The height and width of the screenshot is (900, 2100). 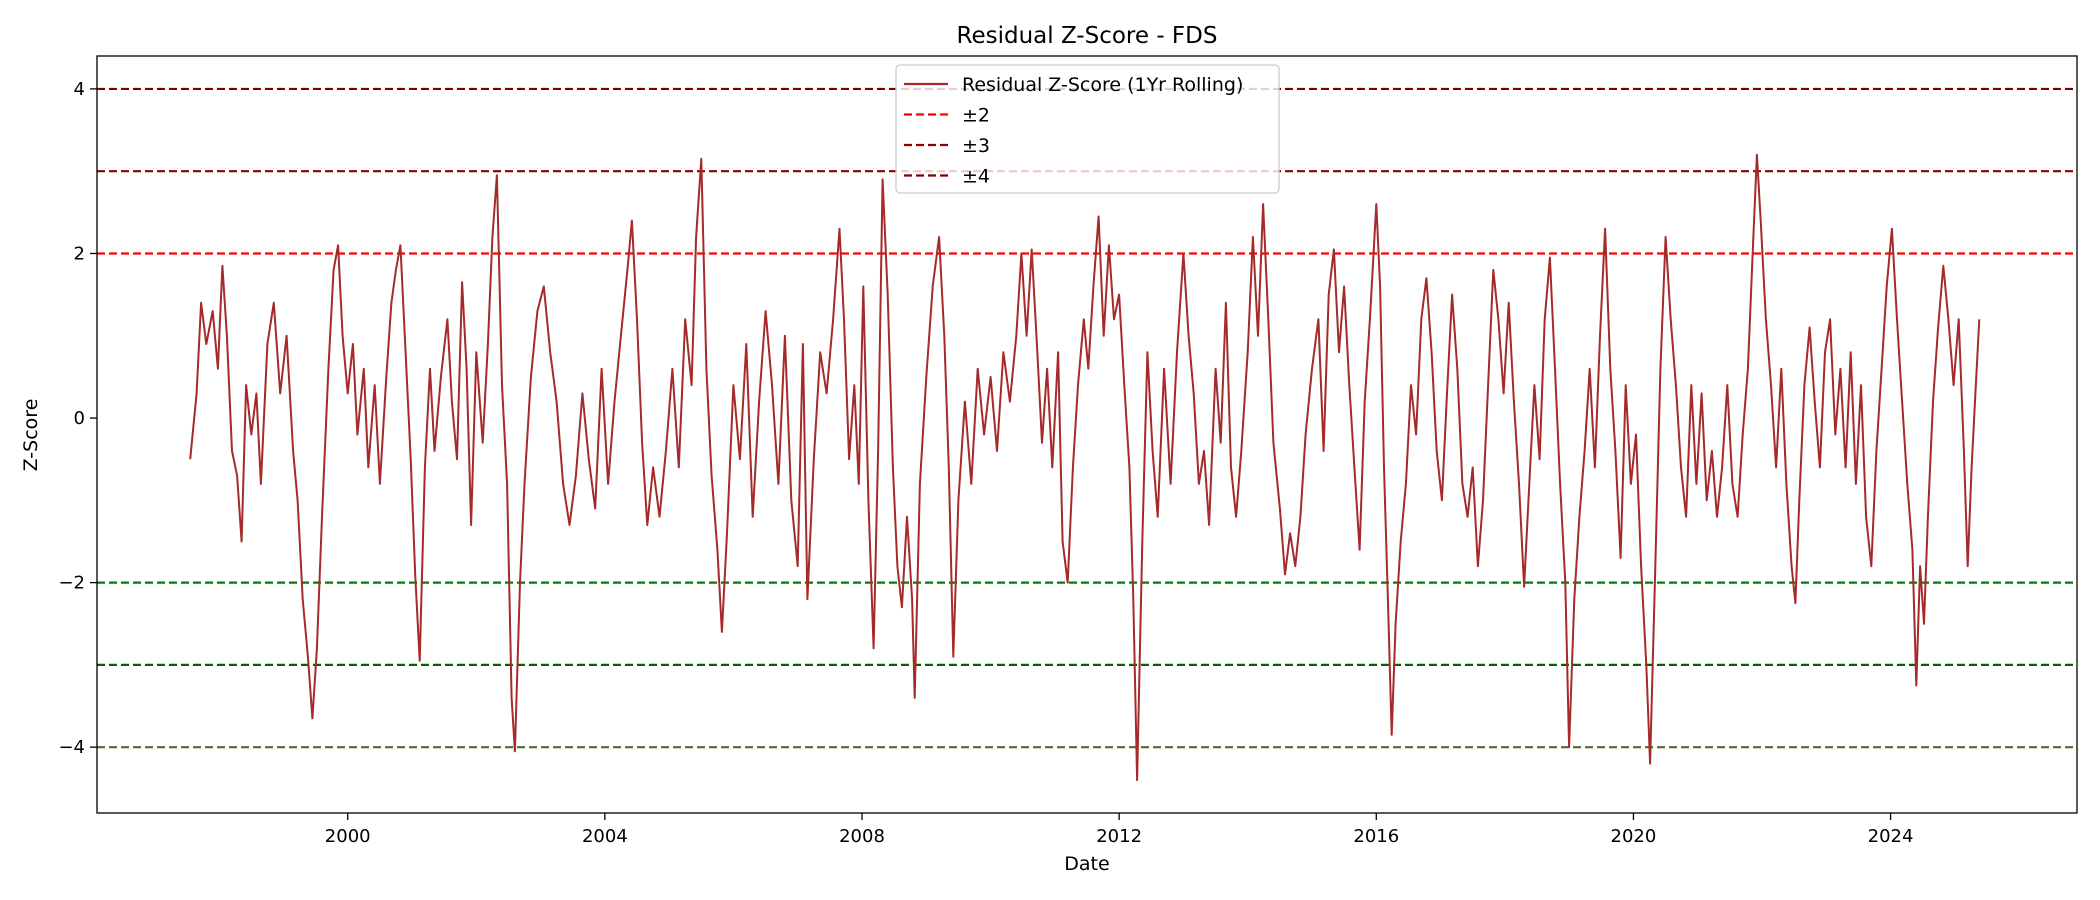 What do you see at coordinates (79, 253) in the screenshot?
I see `y-tick-label: 2` at bounding box center [79, 253].